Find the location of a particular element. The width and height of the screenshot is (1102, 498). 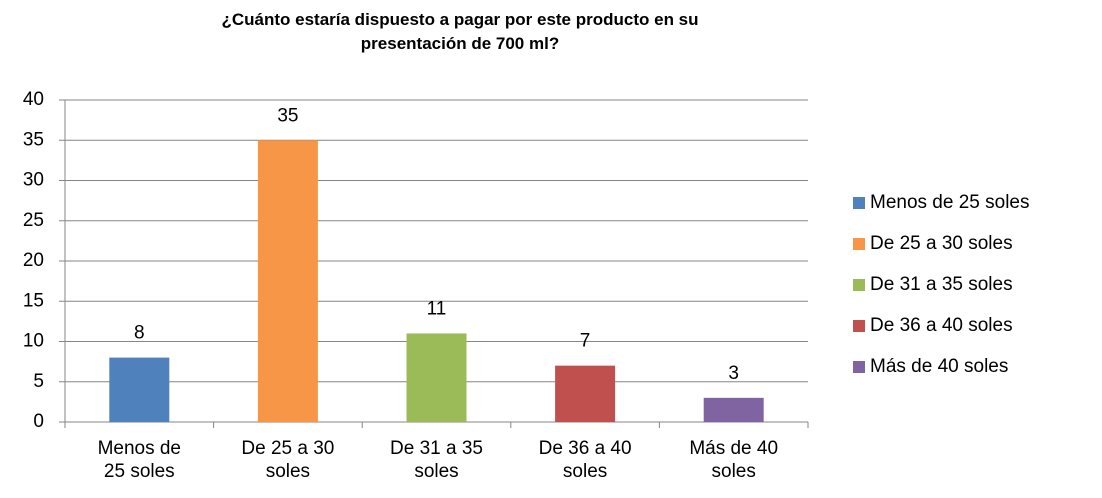

data-label: 8 is located at coordinates (139, 333).